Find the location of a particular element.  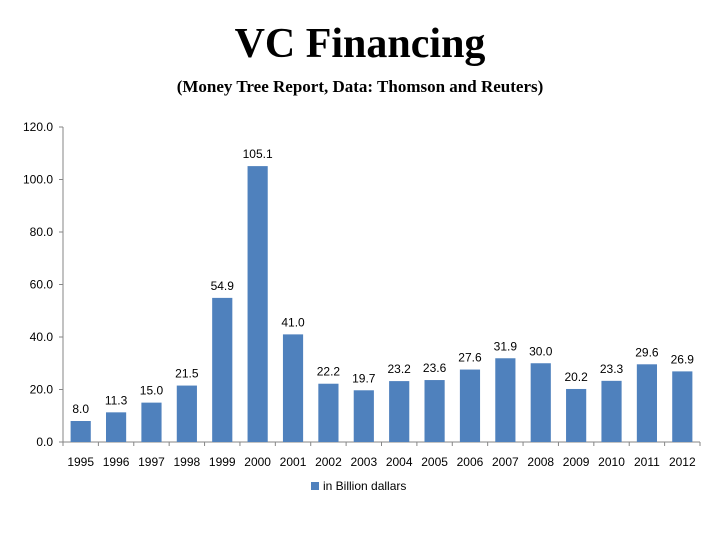

data-label-1998: 21.5 is located at coordinates (187, 374).